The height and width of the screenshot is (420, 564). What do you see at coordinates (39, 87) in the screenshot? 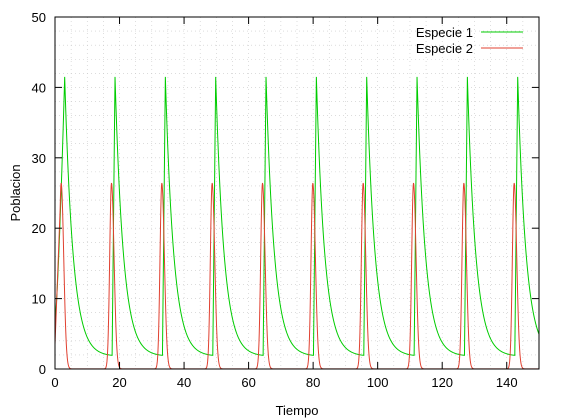
I see `y-tick-label: 40` at bounding box center [39, 87].